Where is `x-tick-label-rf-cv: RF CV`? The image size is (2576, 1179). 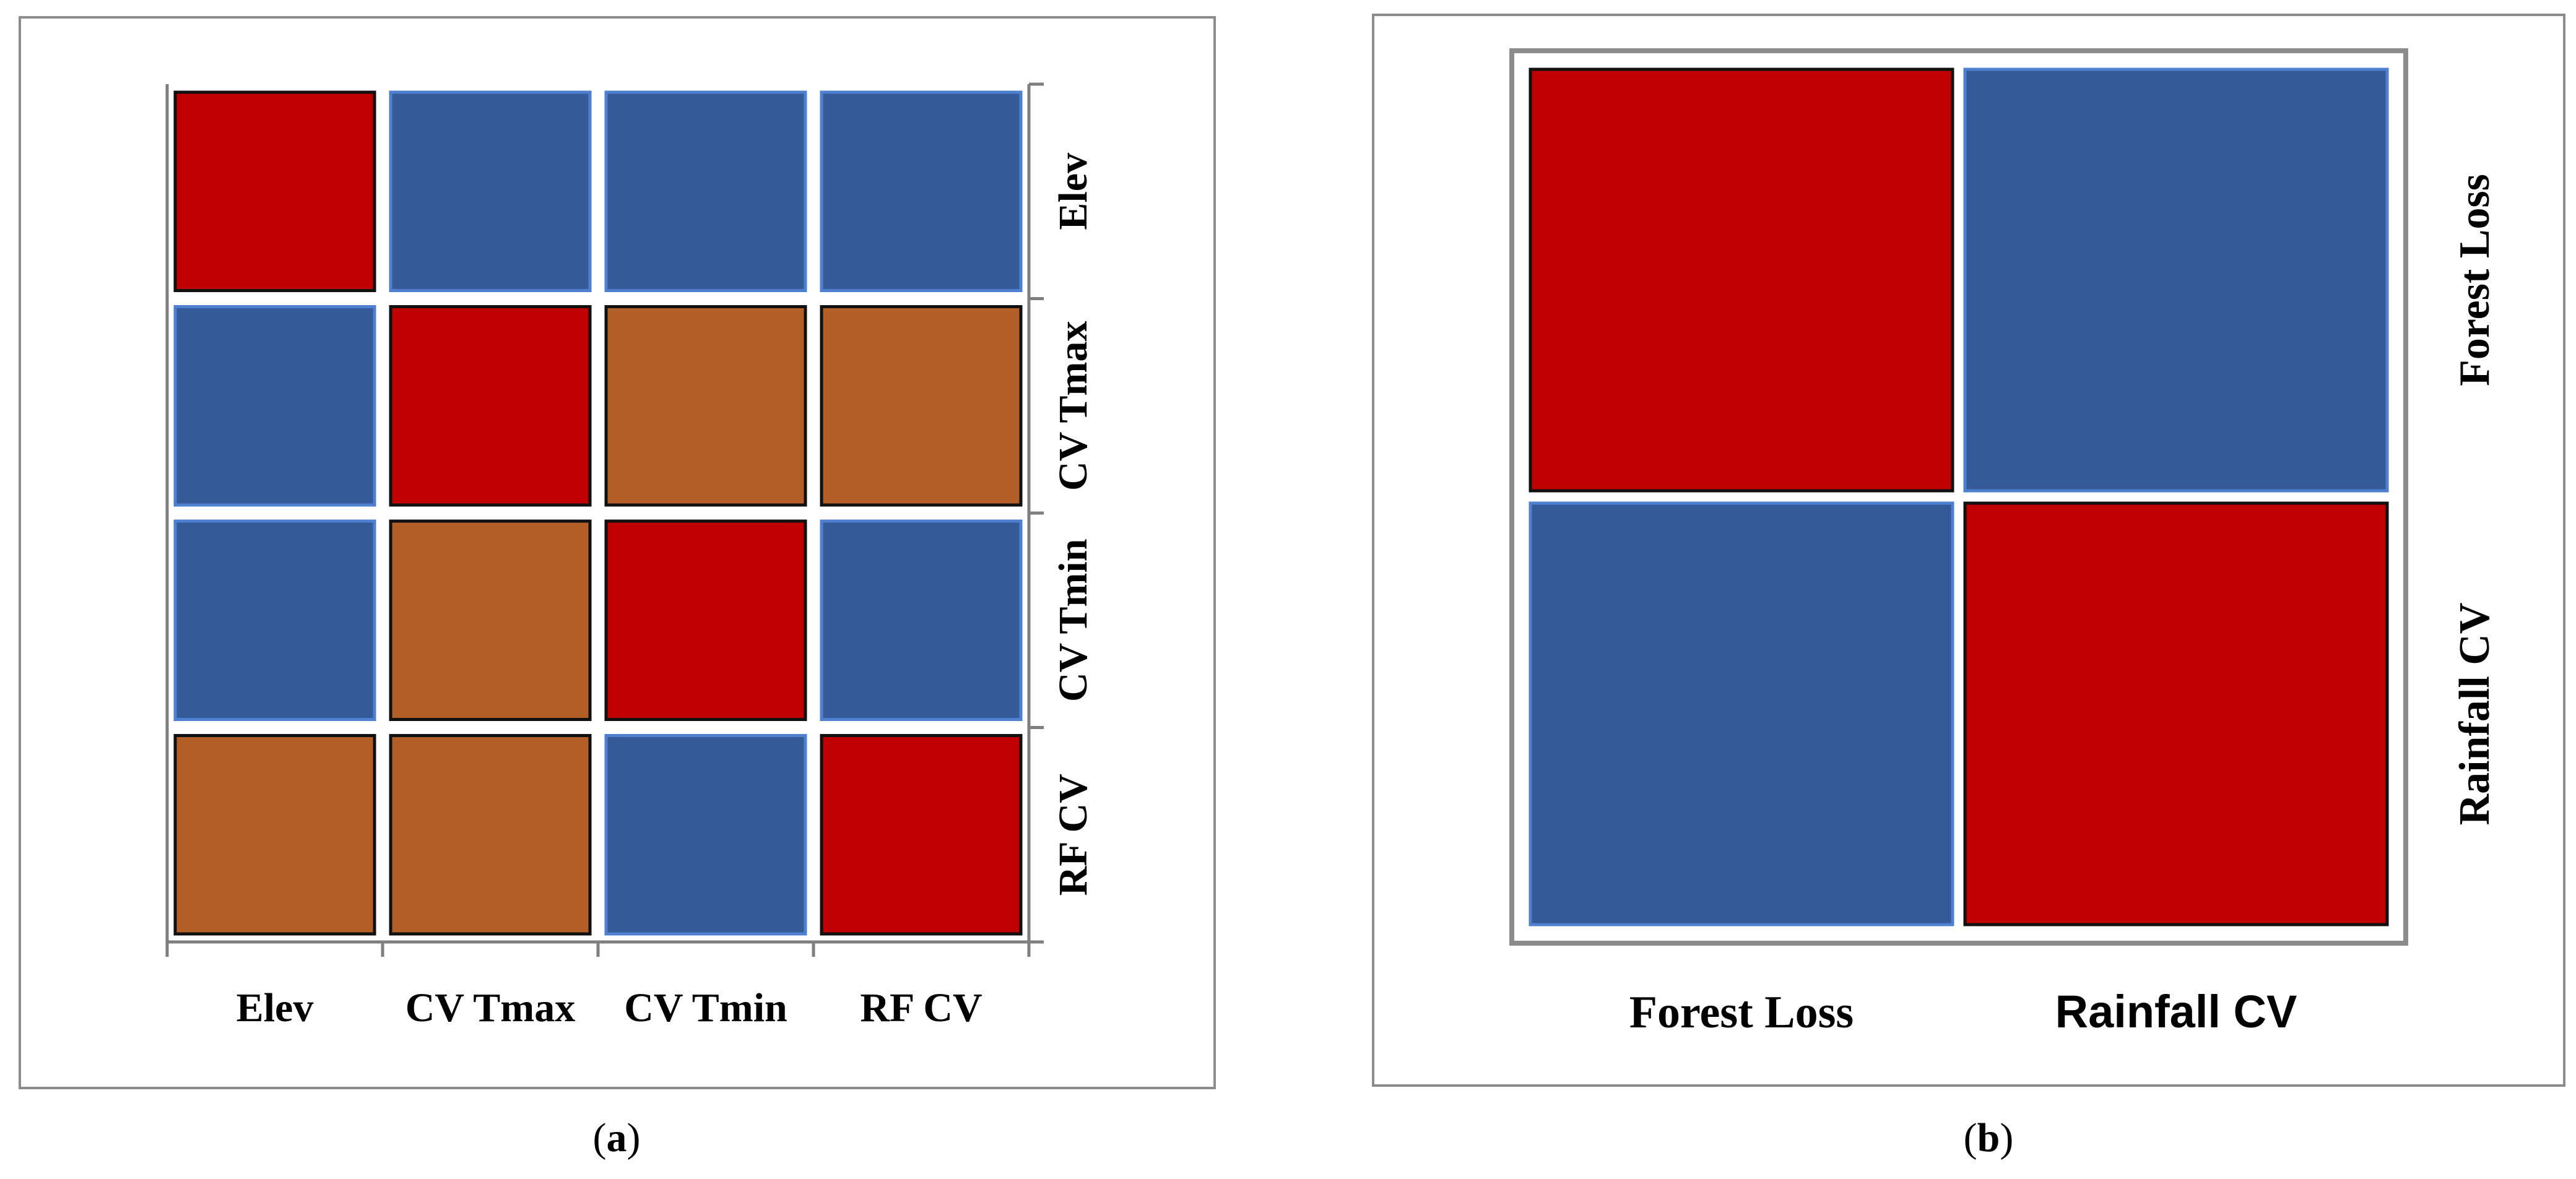
x-tick-label-rf-cv: RF CV is located at coordinates (921, 1008).